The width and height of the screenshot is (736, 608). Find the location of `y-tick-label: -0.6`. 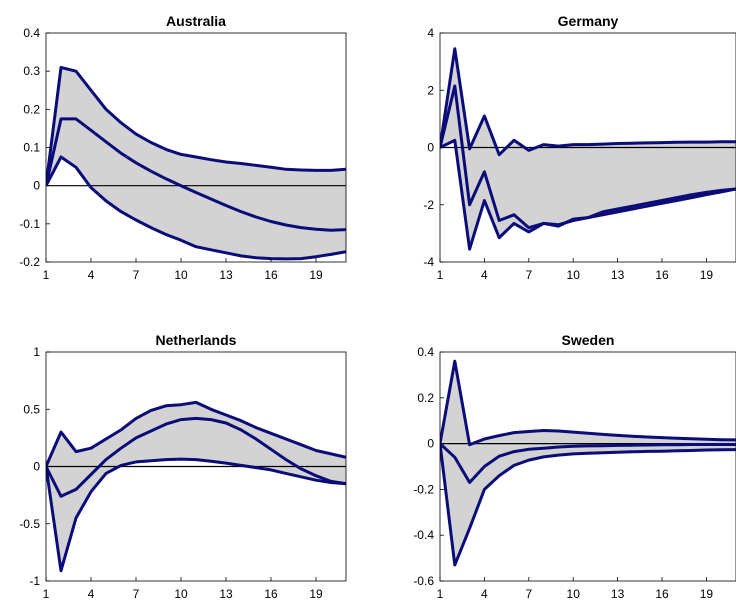

y-tick-label: -0.6 is located at coordinates (423, 581).